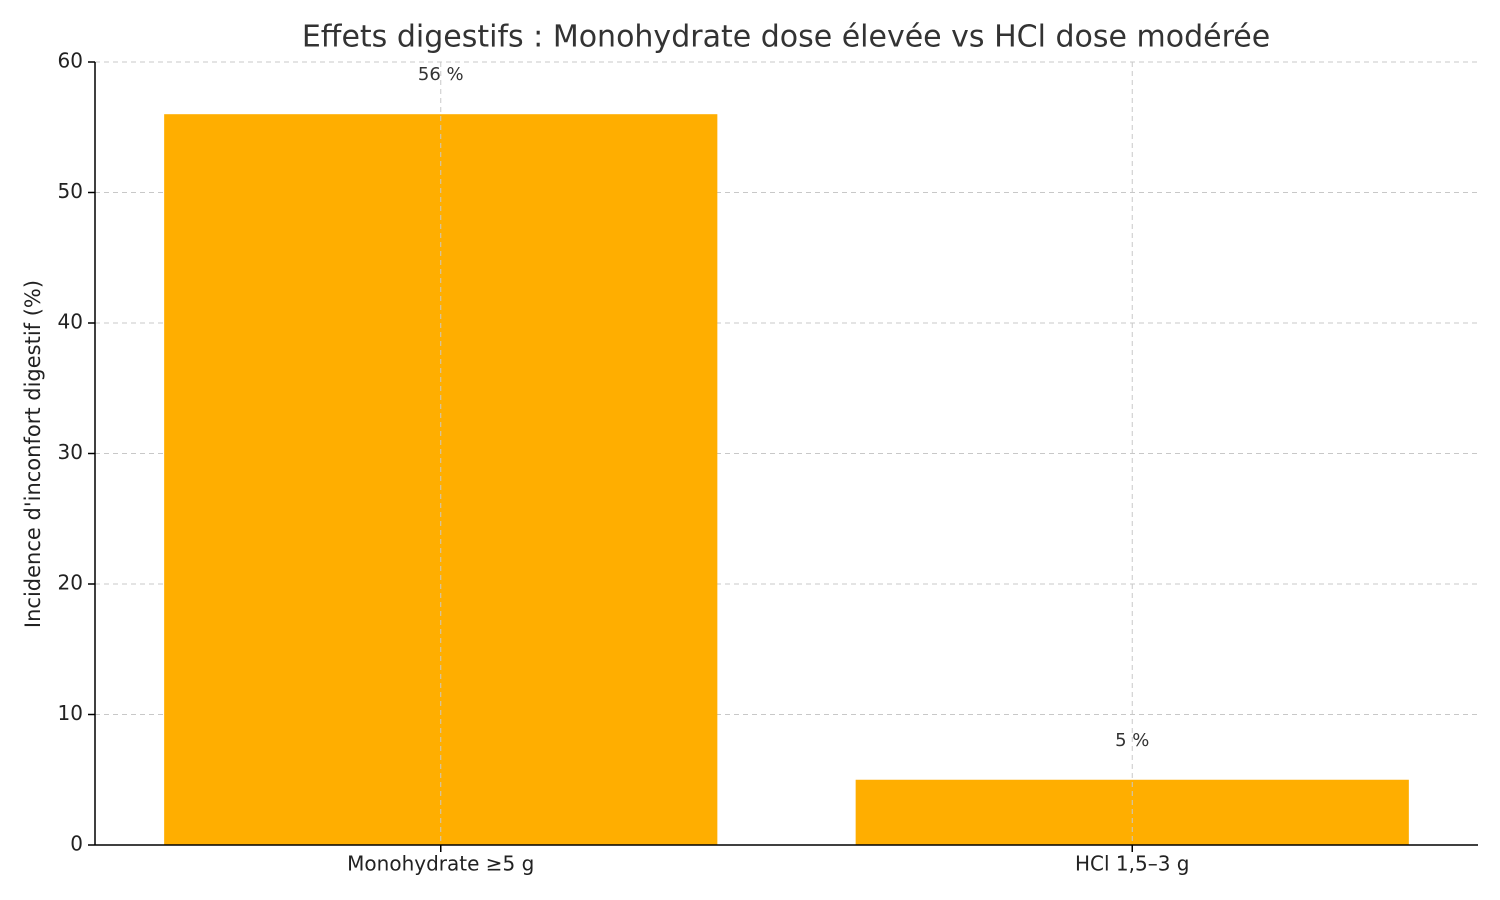 This screenshot has width=1500, height=900. I want to click on y-tick-label: 0, so click(76, 844).